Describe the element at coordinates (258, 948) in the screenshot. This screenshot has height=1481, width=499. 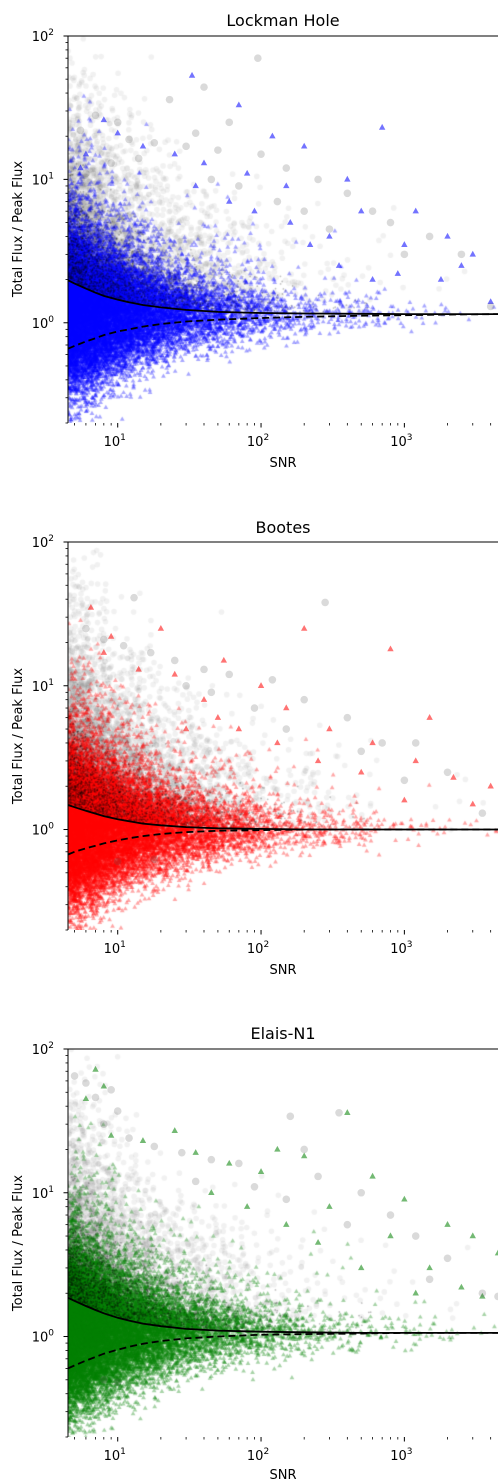
I see `x-tick-label: 10²` at that location.